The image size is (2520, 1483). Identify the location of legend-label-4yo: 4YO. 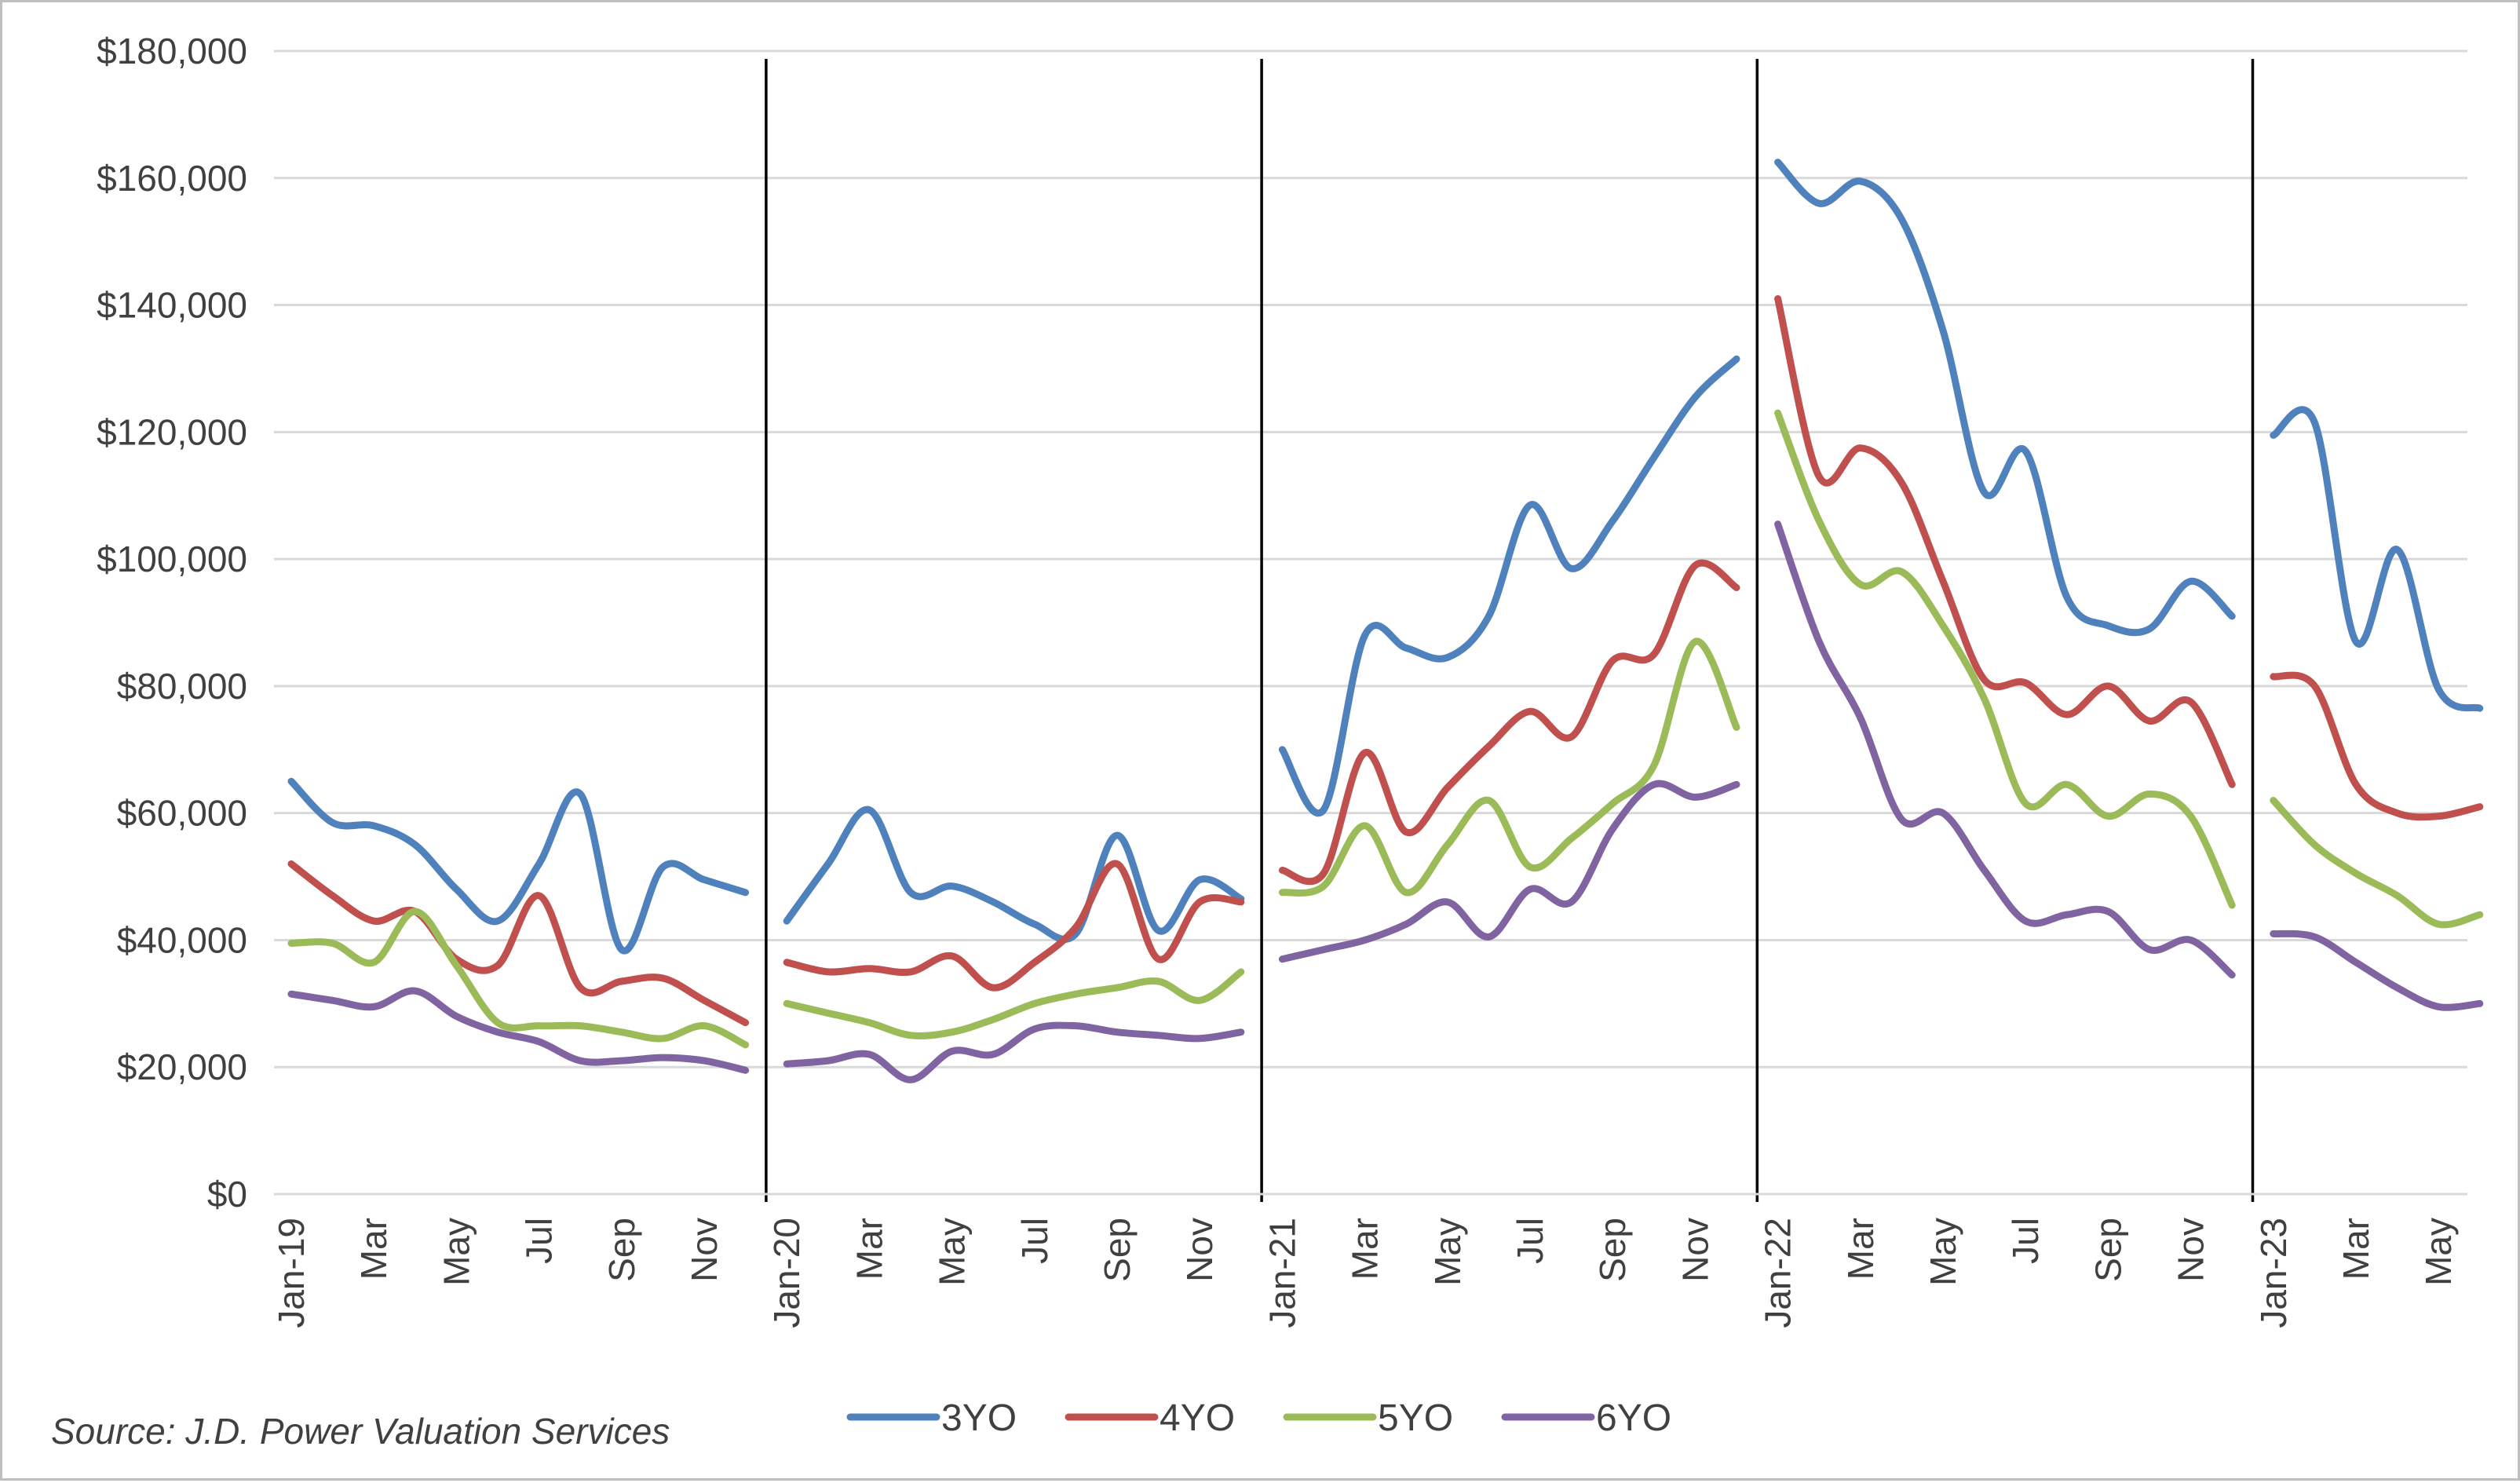
(1197, 1418).